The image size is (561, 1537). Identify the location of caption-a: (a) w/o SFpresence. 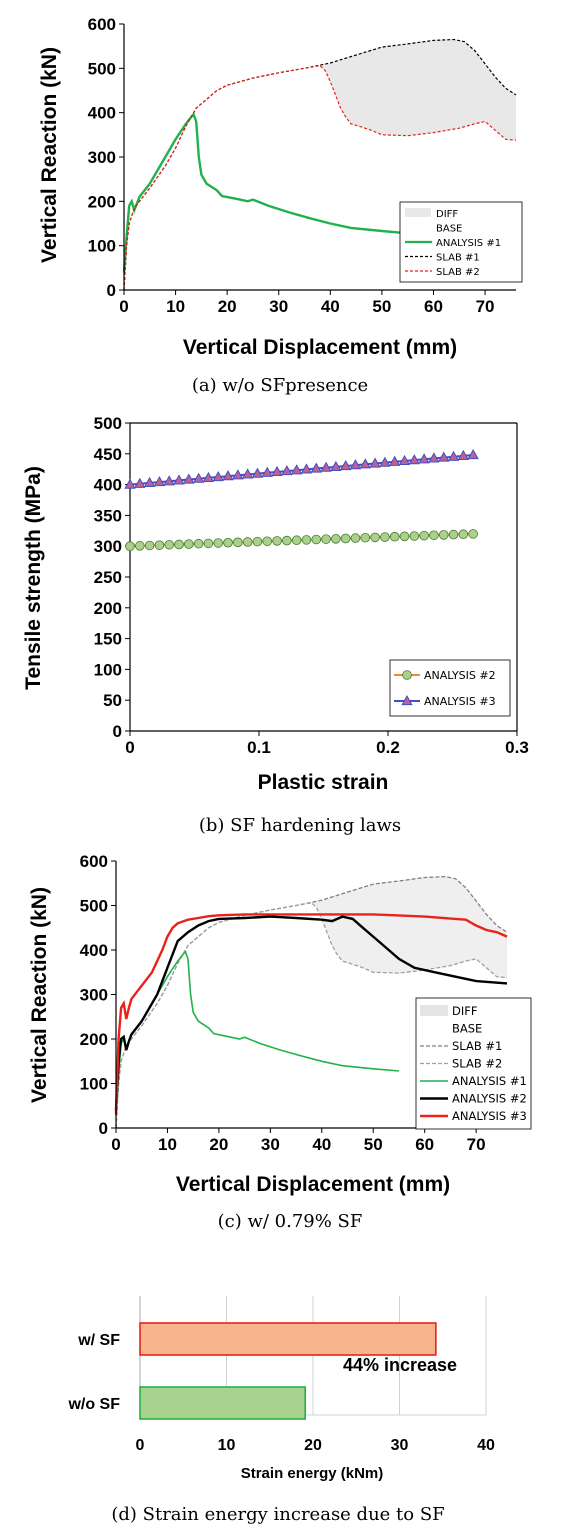
(280, 385).